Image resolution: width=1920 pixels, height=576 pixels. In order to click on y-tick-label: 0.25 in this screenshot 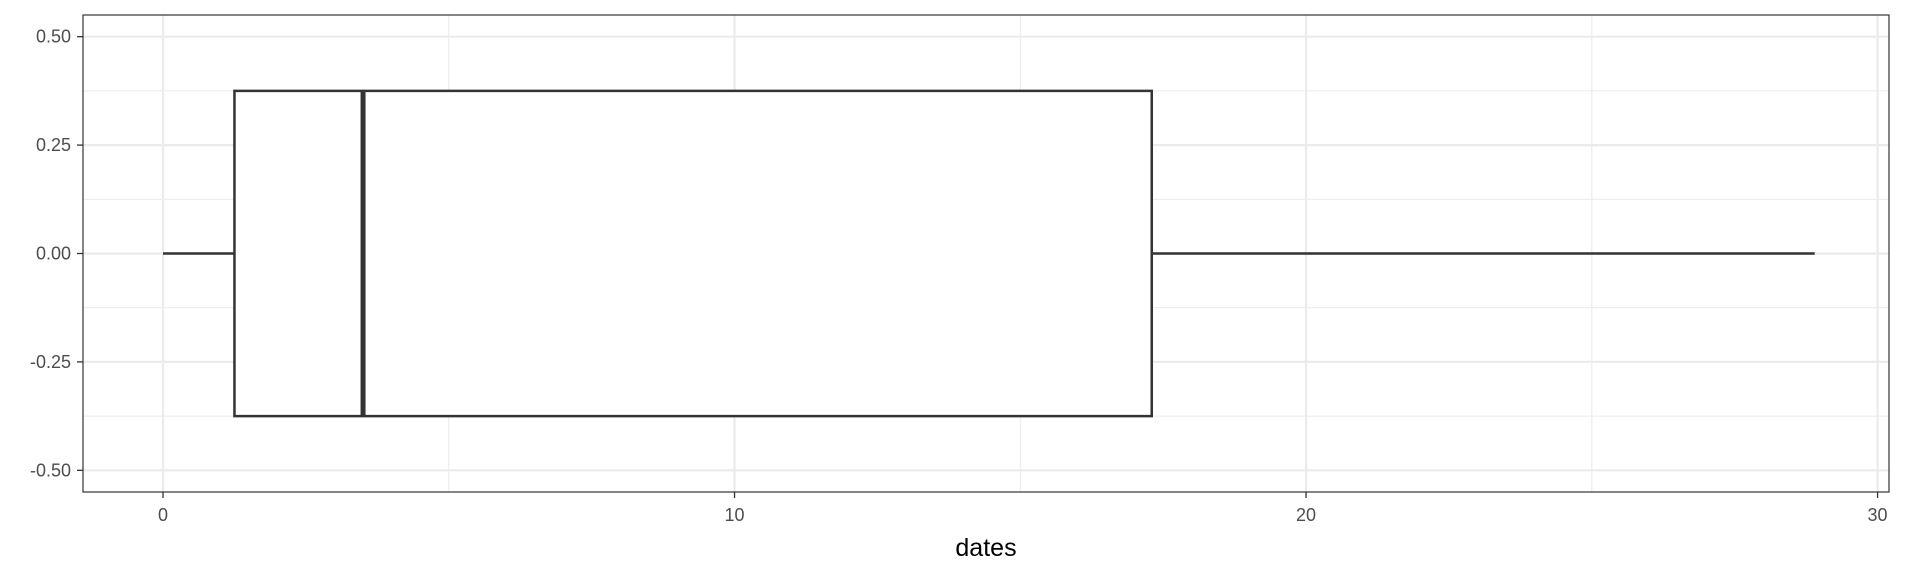, I will do `click(53, 145)`.